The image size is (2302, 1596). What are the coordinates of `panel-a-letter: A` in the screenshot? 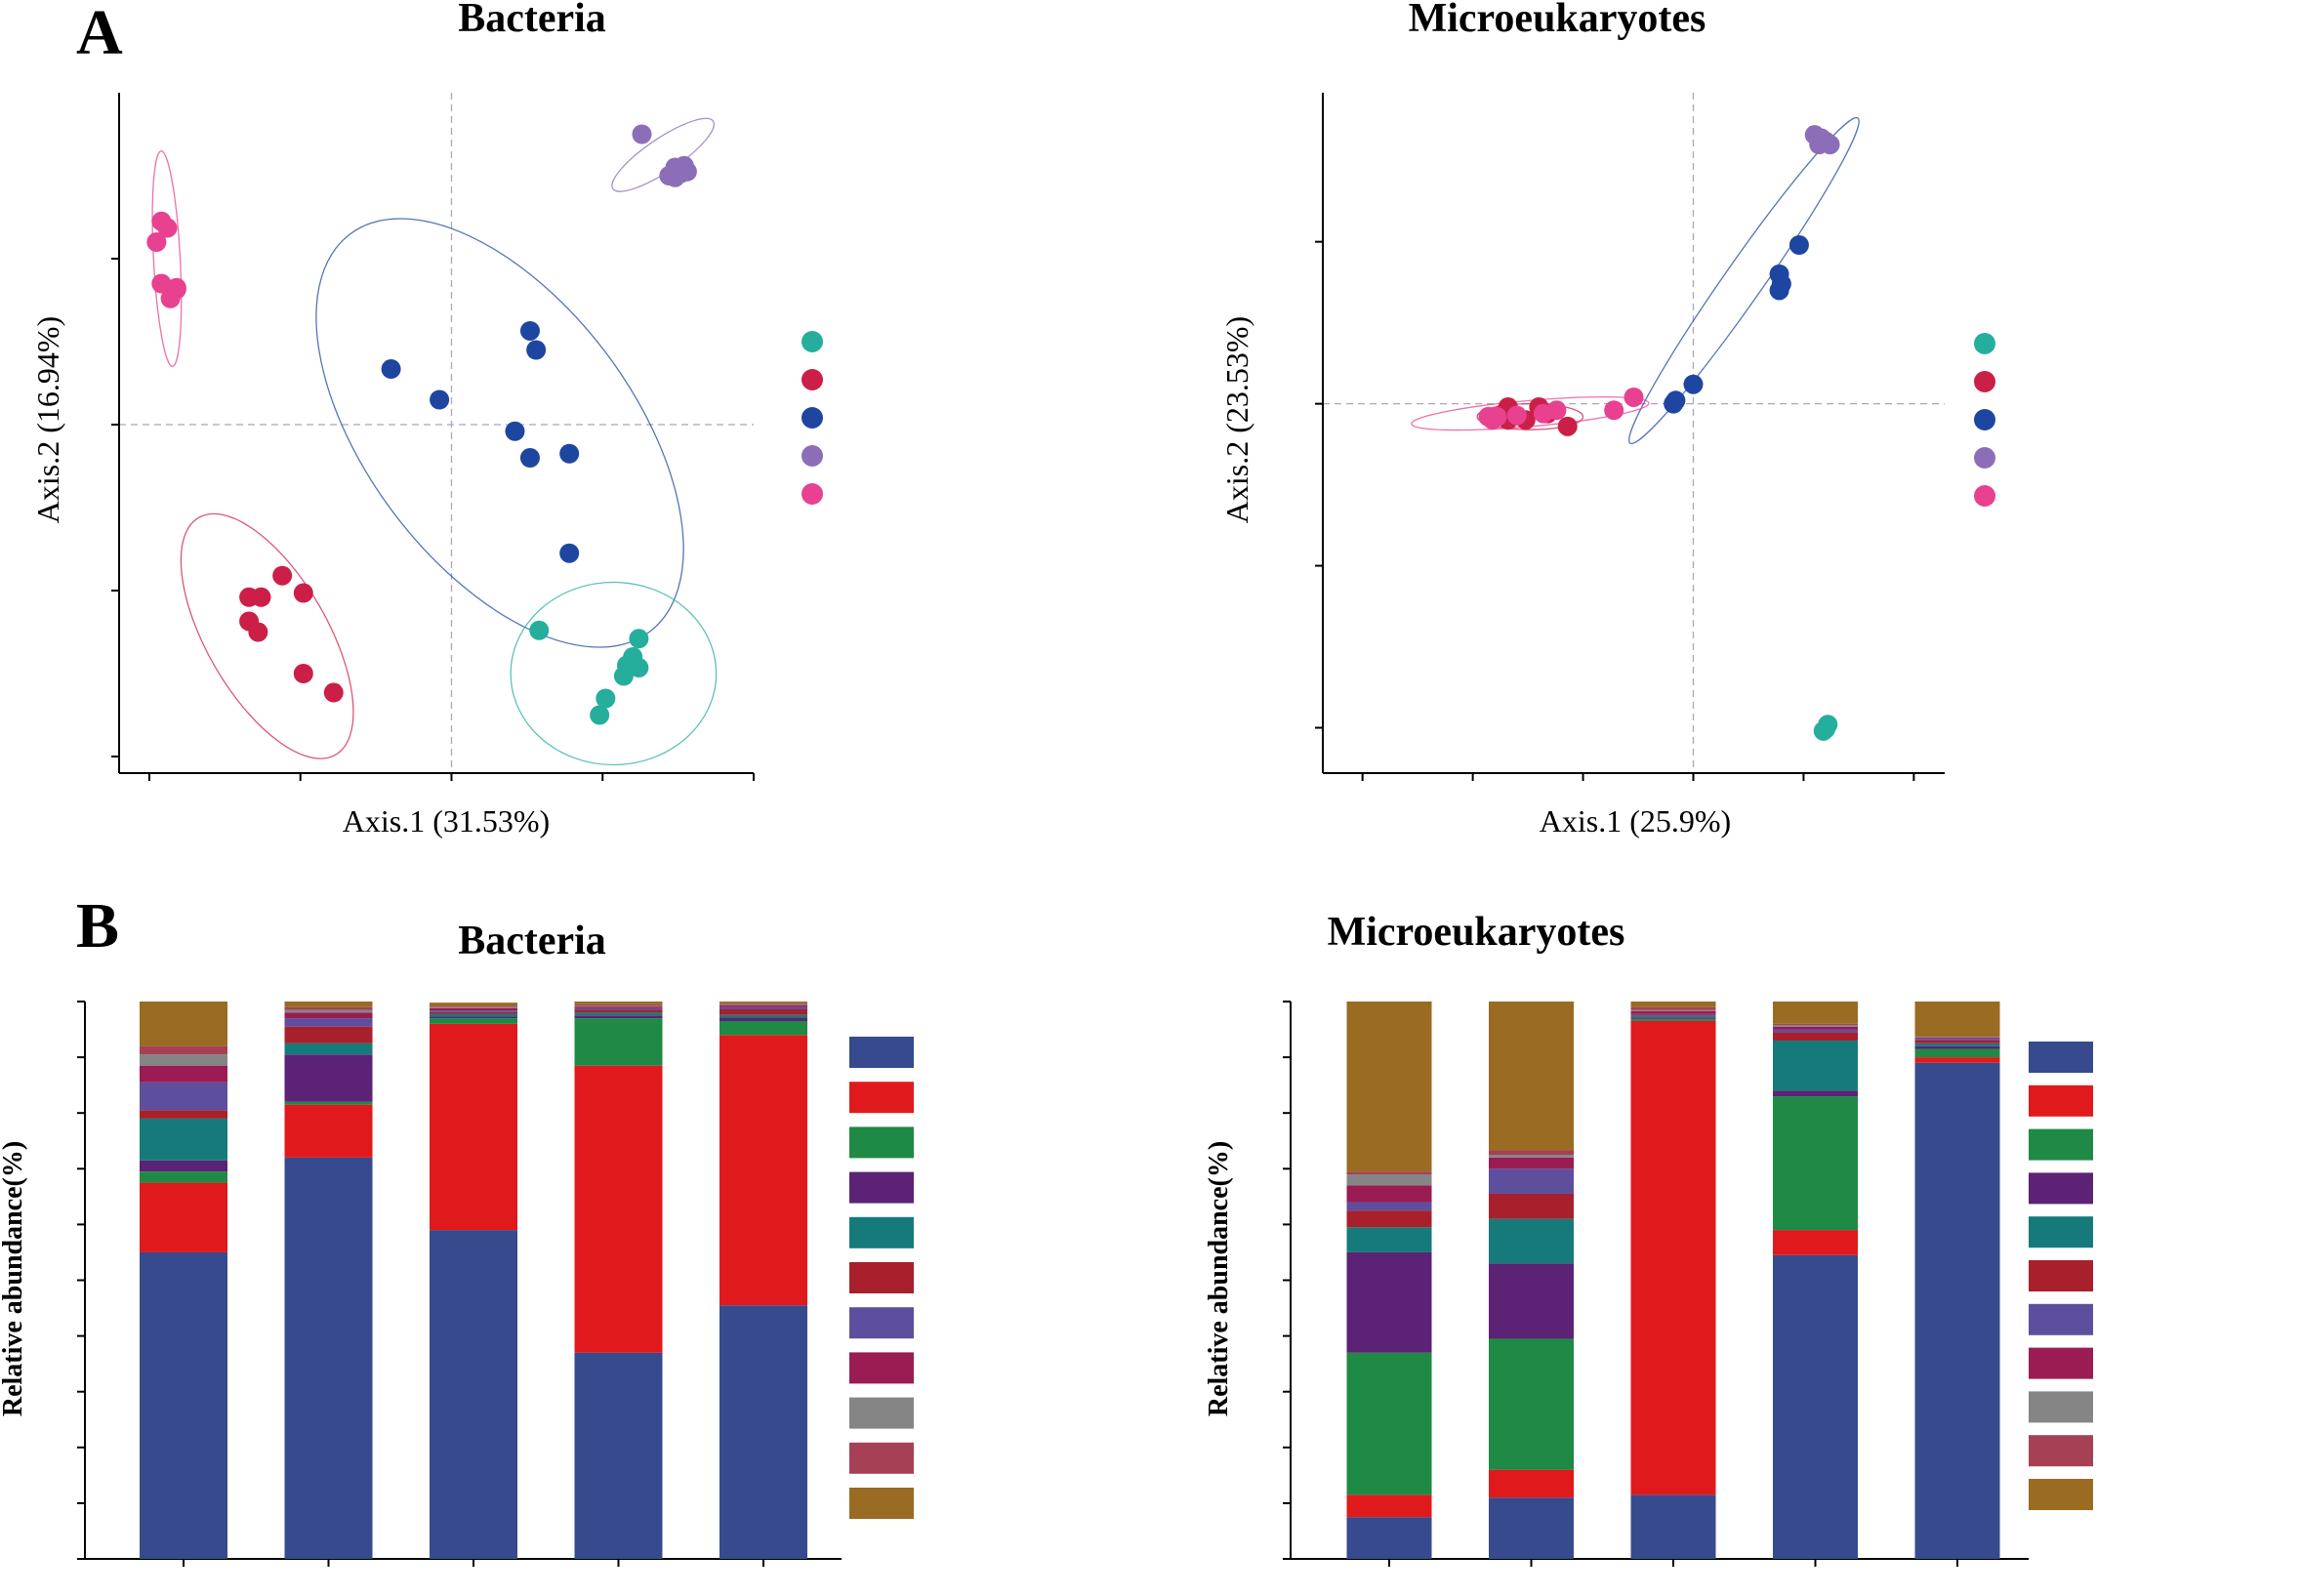 It's located at (99, 34).